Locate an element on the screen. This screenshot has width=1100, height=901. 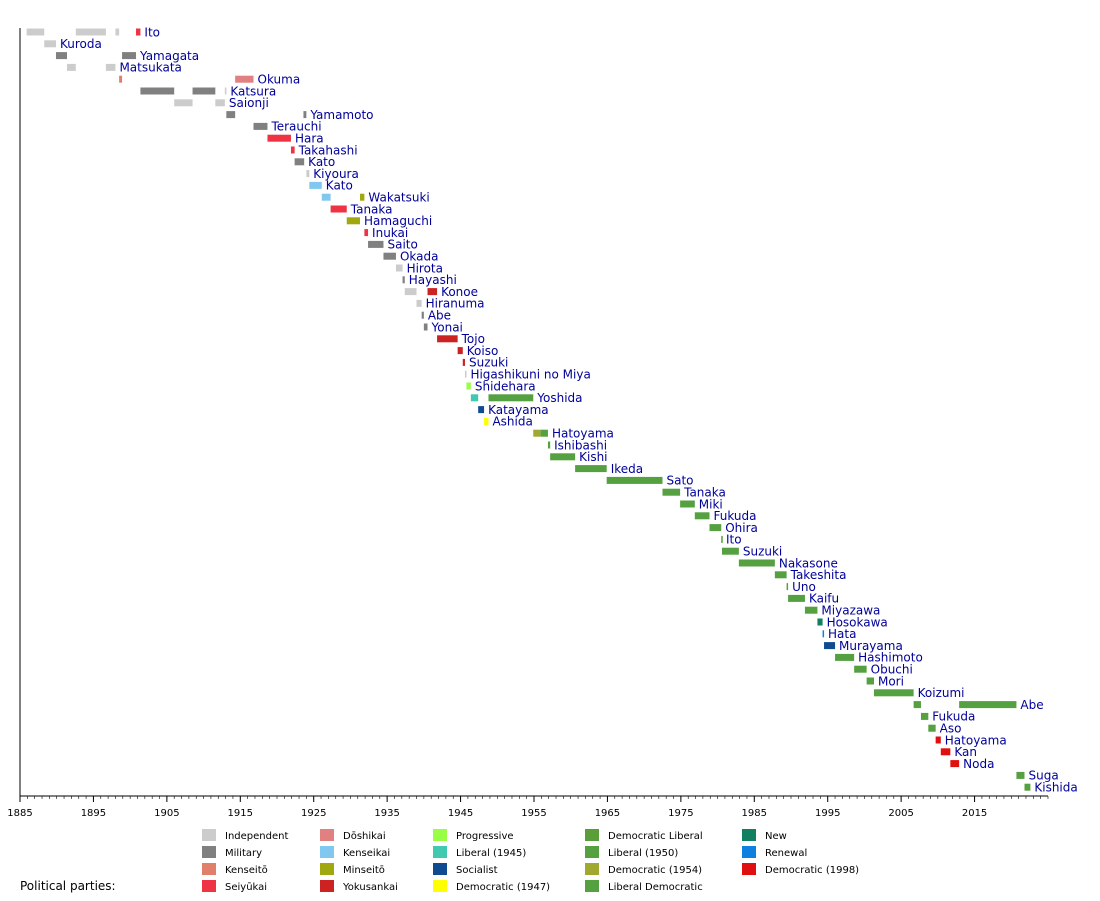
pm-name-label: Miki is located at coordinates (711, 504).